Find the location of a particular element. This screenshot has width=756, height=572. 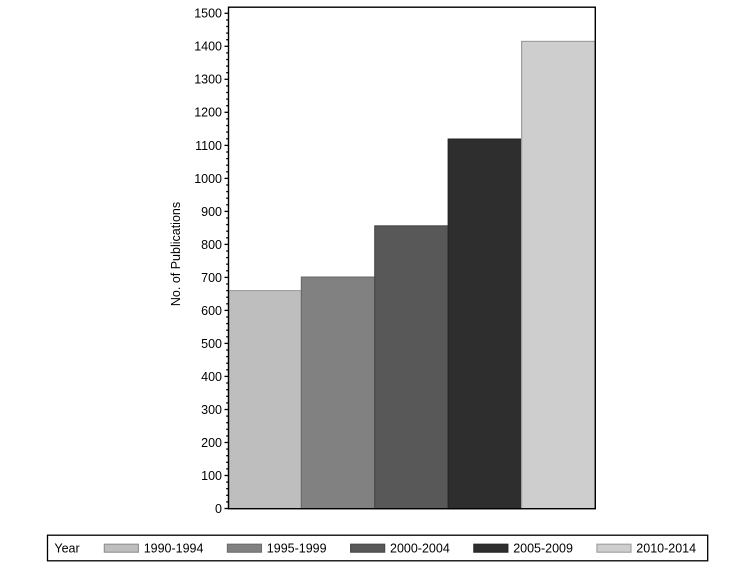

svg-text: 1200 is located at coordinates (208, 113).